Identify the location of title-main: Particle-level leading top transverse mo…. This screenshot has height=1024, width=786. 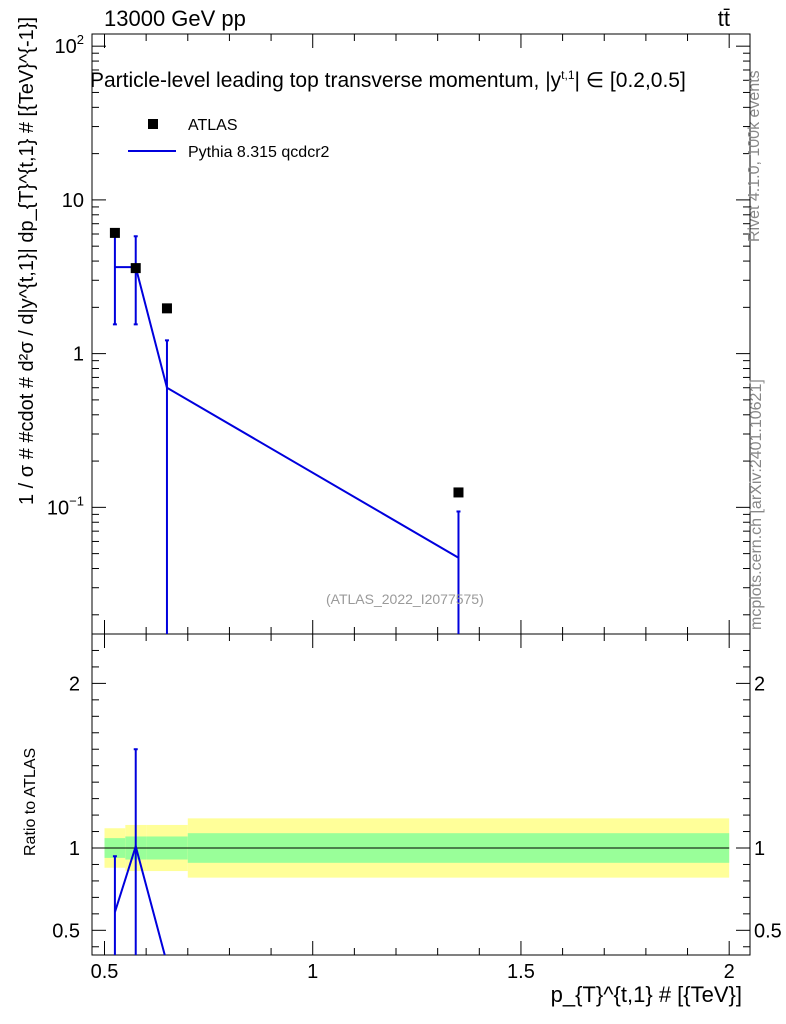
(326, 80).